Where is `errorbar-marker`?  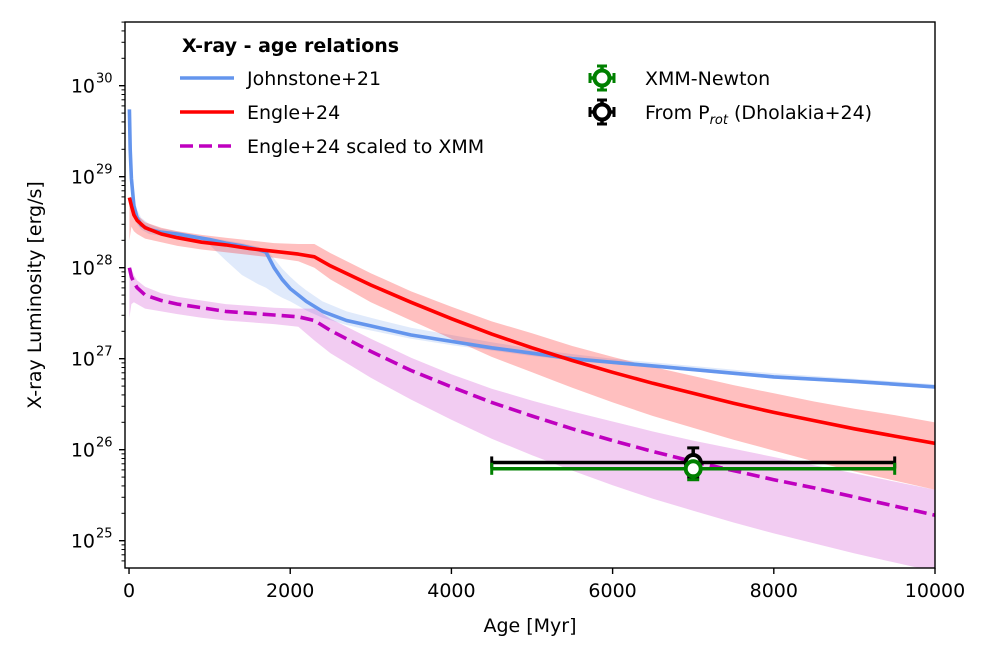
errorbar-marker is located at coordinates (693, 469).